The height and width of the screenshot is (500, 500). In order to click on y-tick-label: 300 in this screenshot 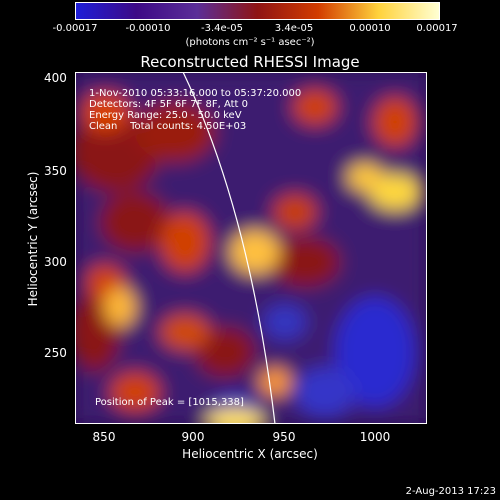, I will do `click(55, 262)`.